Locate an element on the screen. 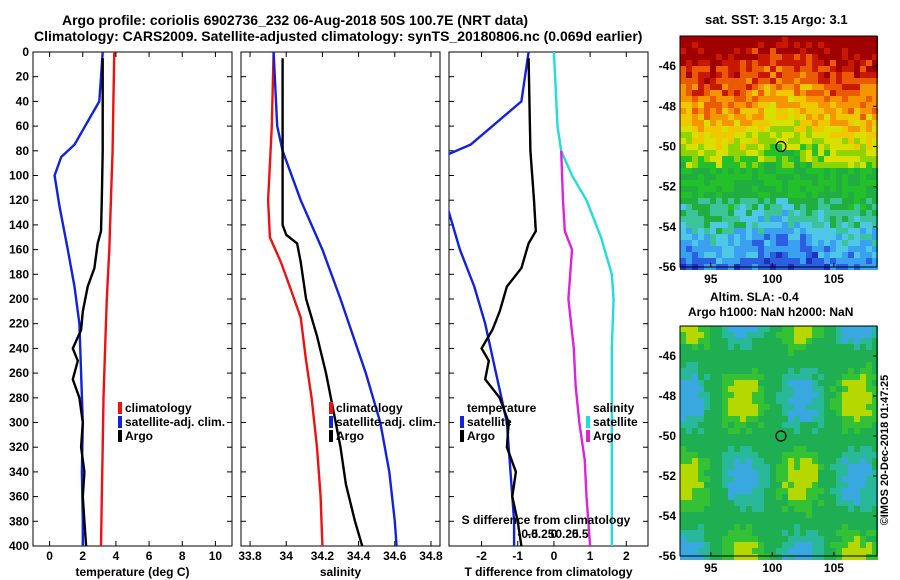 The height and width of the screenshot is (580, 900). y-tick-label: 160 is located at coordinates (19, 250).